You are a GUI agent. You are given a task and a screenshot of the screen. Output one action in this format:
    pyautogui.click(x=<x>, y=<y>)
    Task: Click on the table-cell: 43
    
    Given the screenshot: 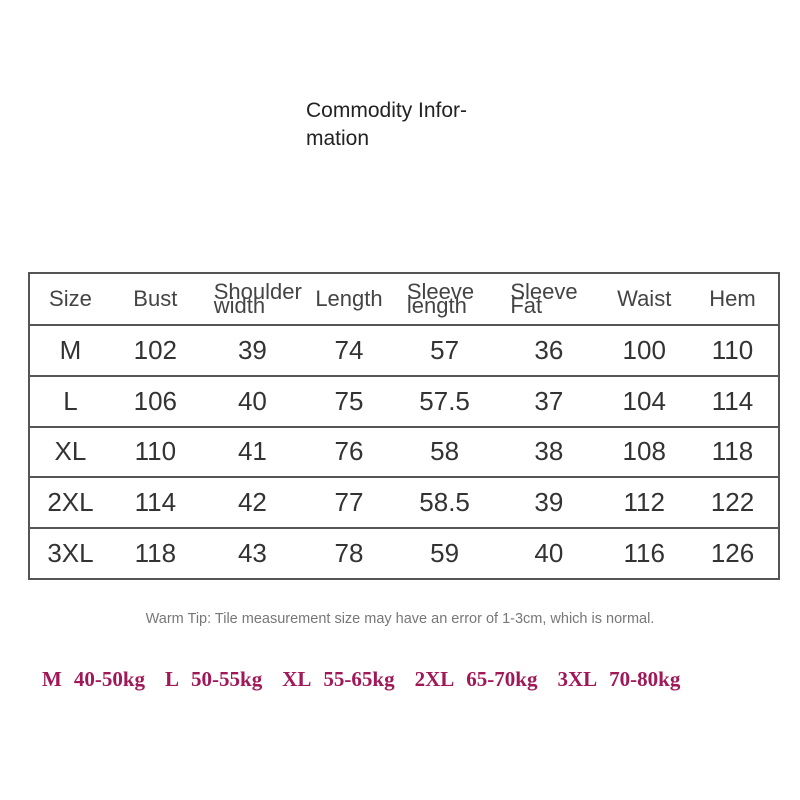 What is the action you would take?
    pyautogui.click(x=252, y=553)
    